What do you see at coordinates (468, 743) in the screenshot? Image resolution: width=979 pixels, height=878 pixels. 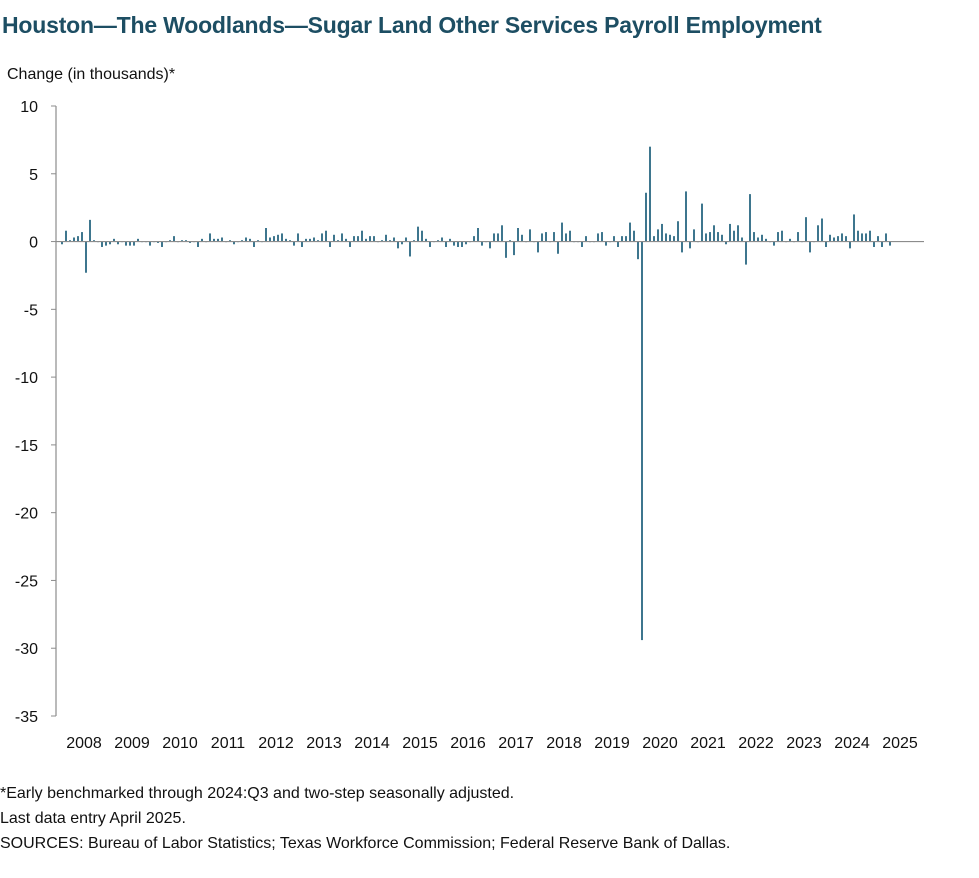 I see `x-tick-label: 2016` at bounding box center [468, 743].